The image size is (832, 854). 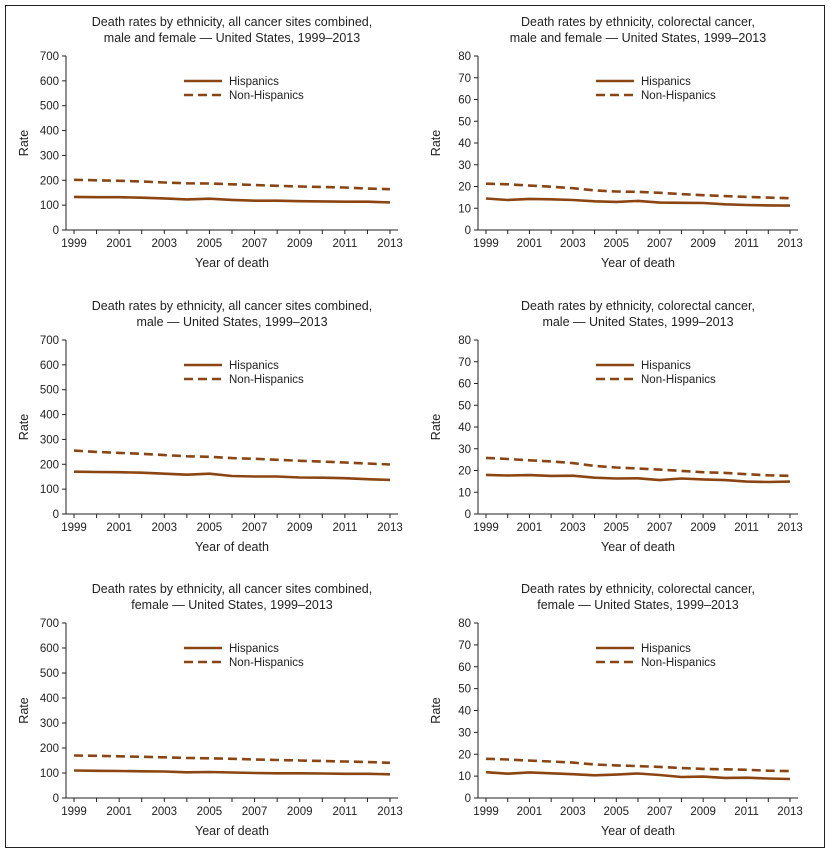 I want to click on y-tick-label: 600, so click(x=49, y=366).